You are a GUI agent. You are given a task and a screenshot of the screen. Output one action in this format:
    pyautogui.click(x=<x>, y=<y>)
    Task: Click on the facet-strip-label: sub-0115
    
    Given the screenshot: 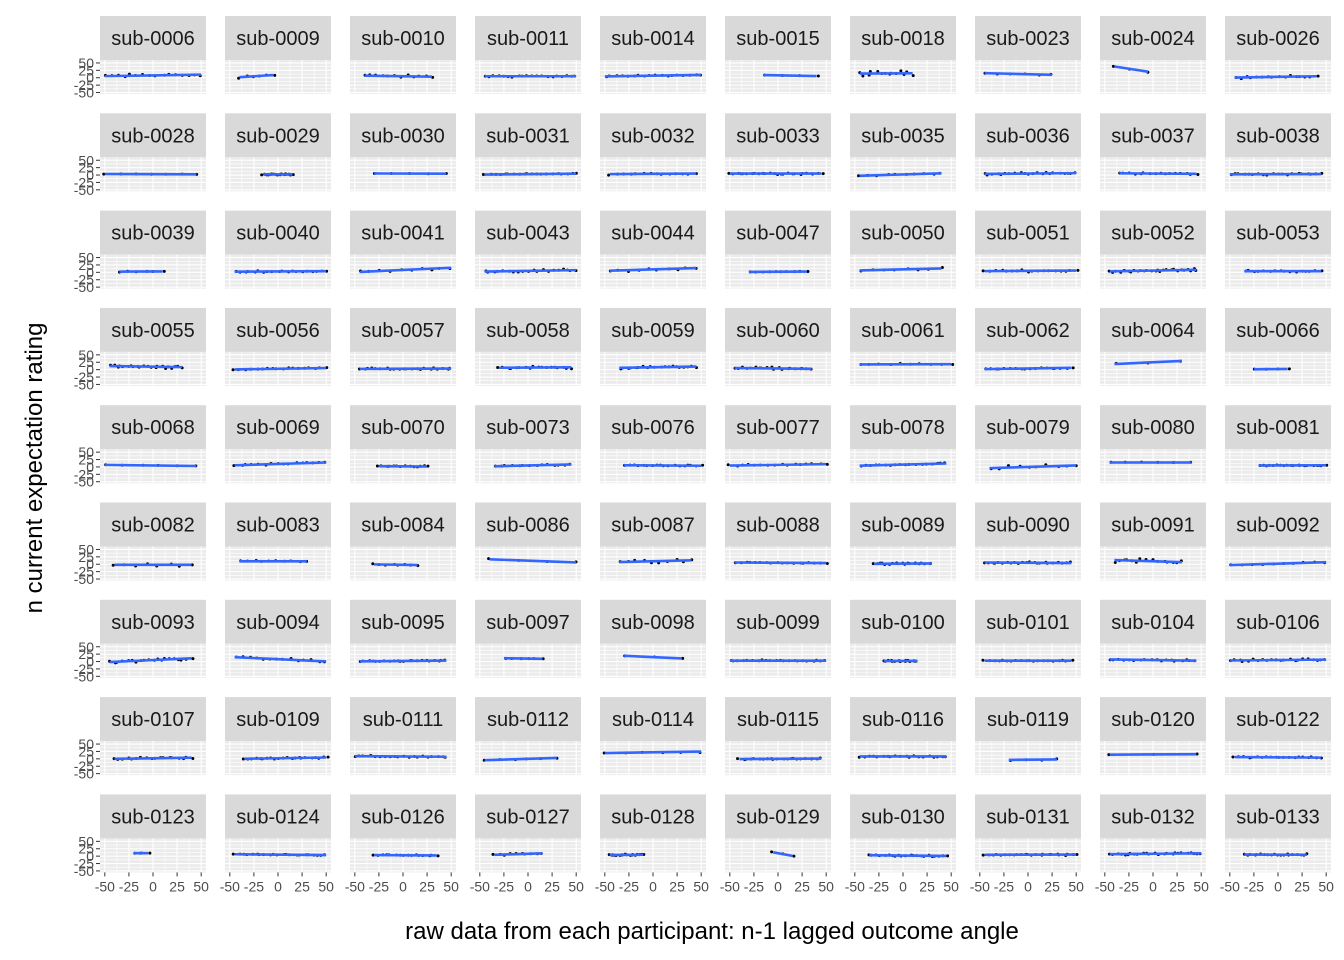 What is the action you would take?
    pyautogui.click(x=778, y=720)
    